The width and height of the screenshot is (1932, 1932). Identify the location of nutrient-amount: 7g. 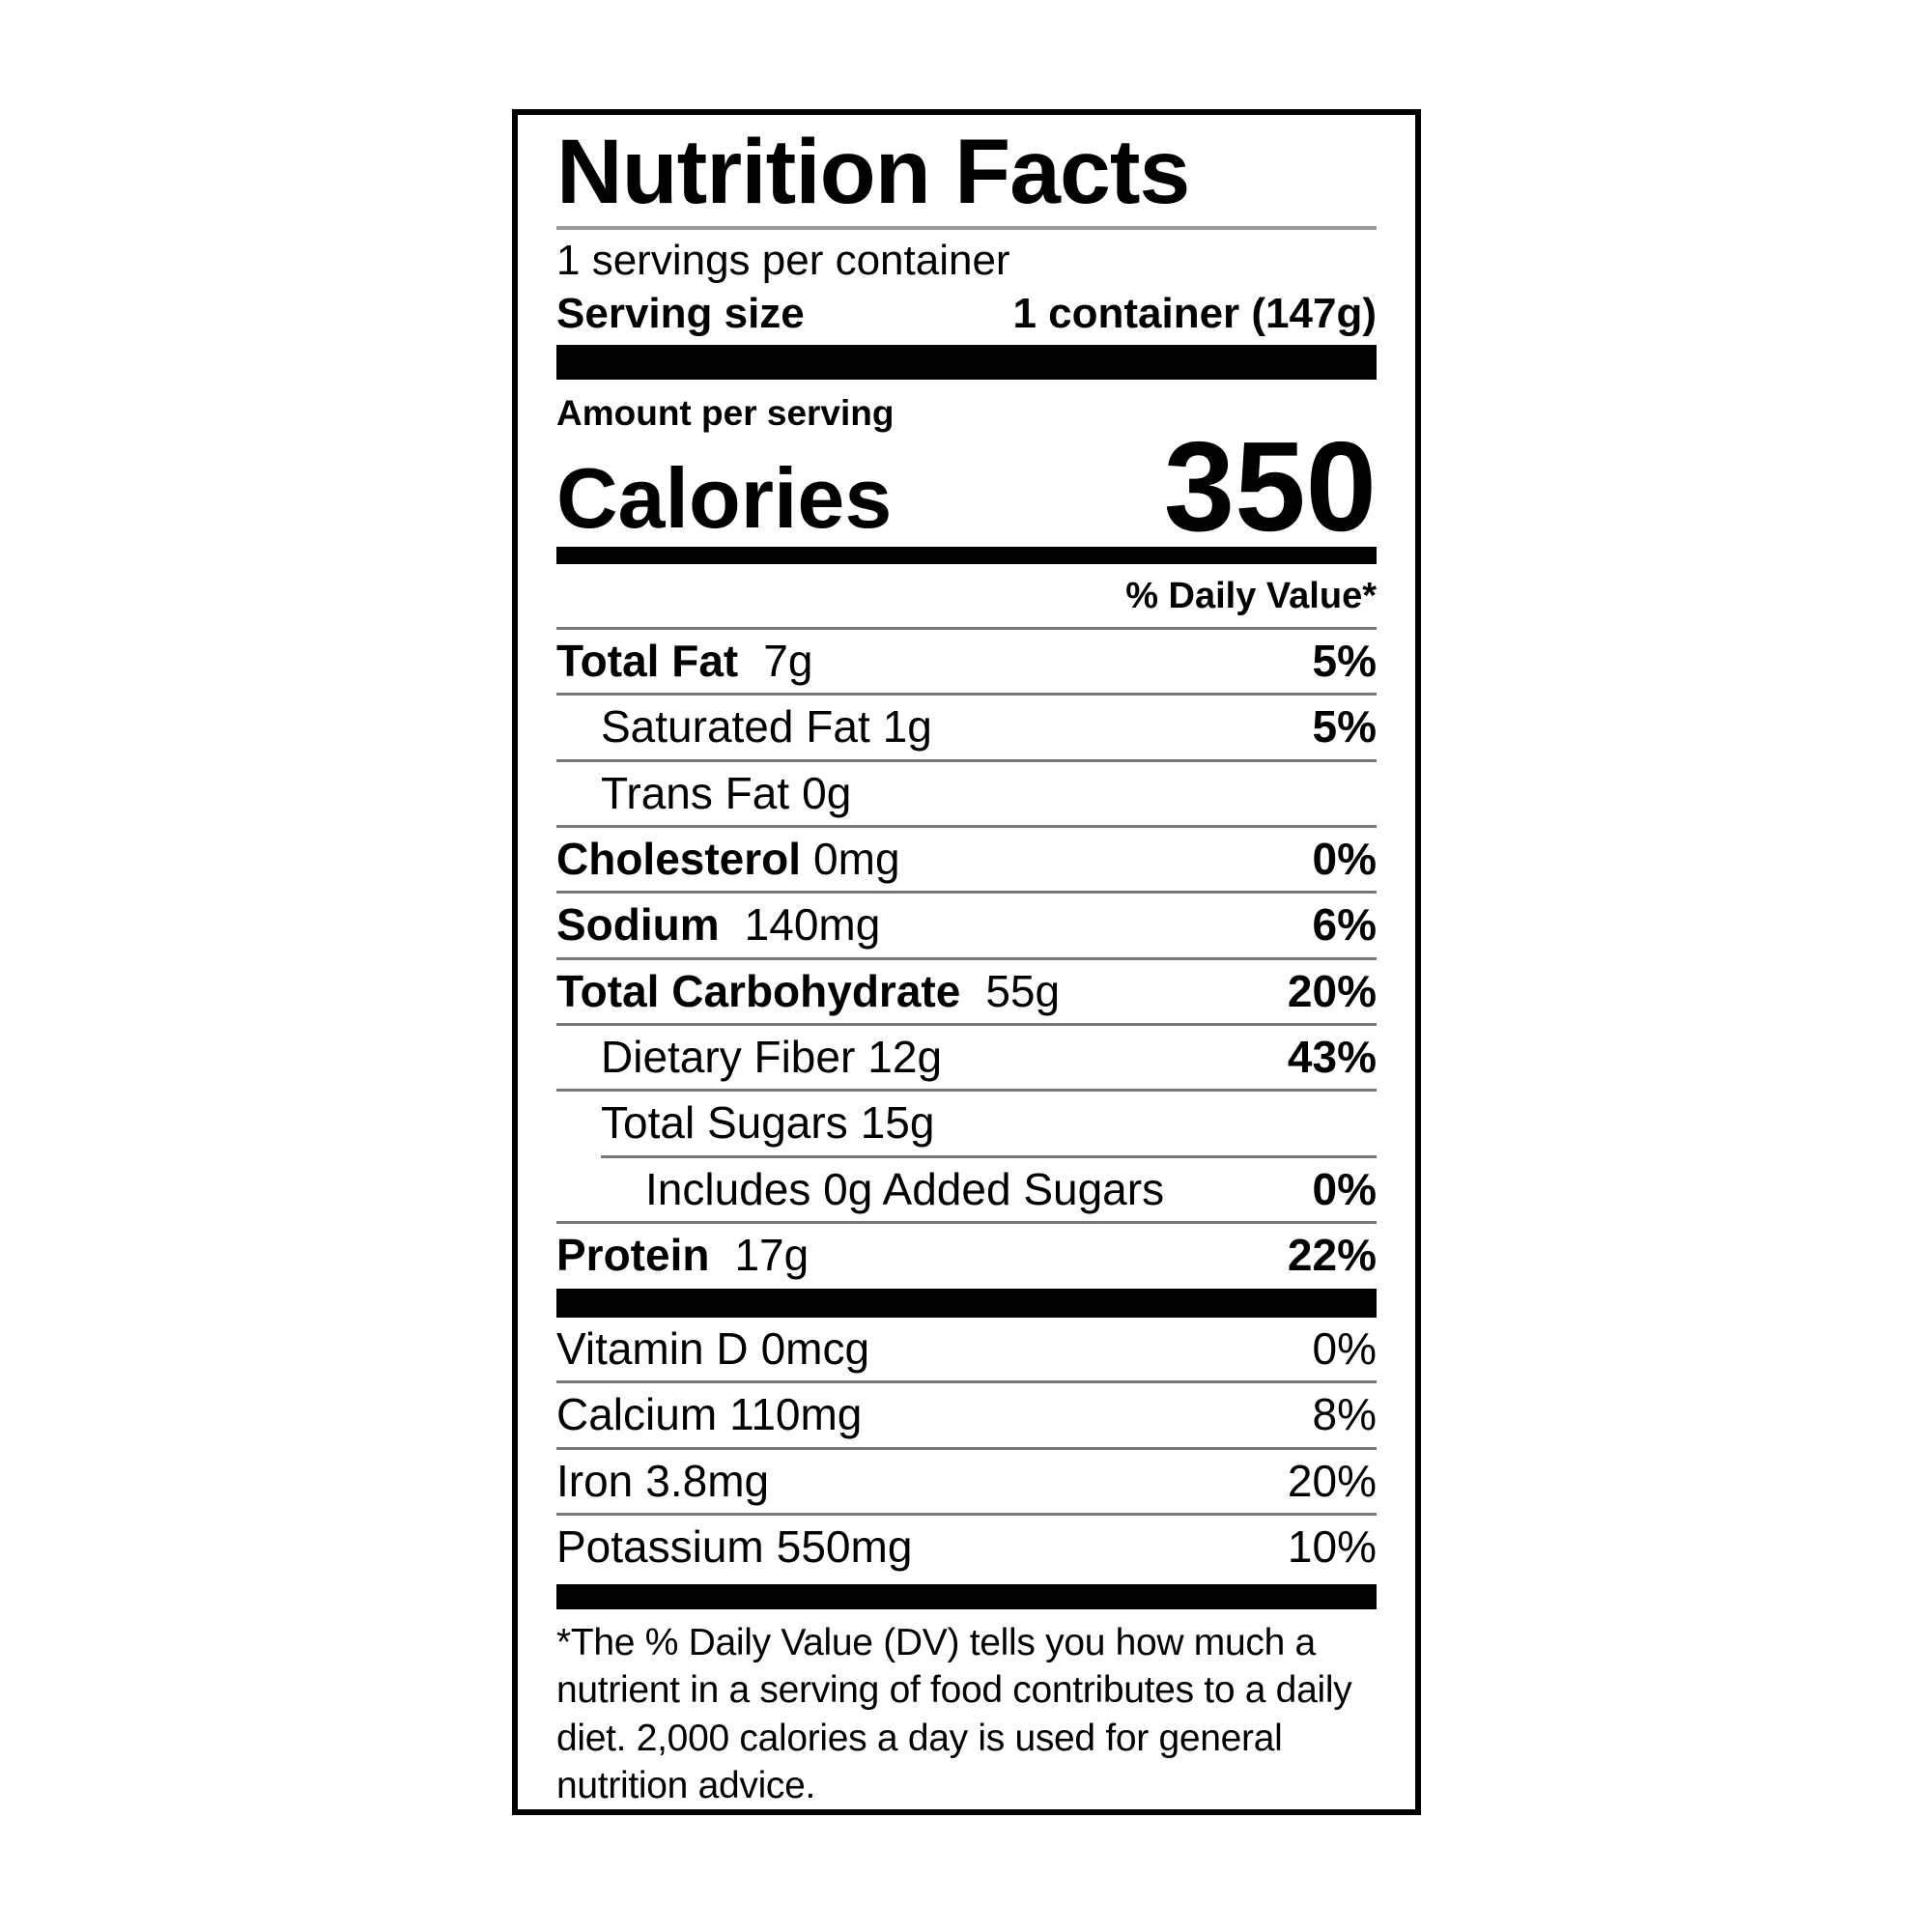
(788, 661).